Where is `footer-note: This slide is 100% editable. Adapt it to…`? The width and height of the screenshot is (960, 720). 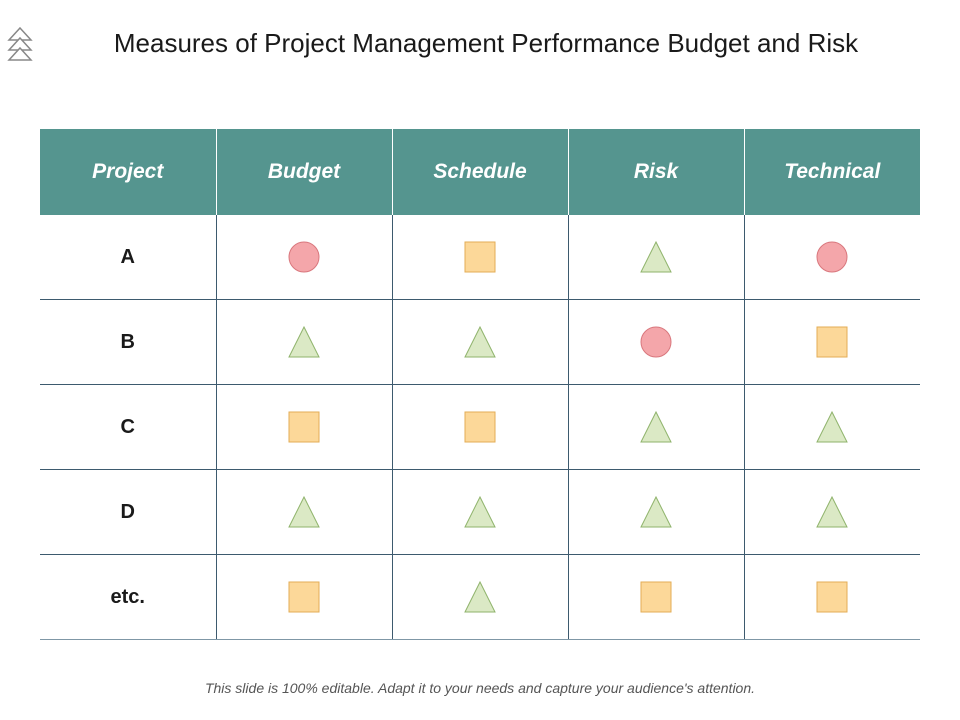 footer-note: This slide is 100% editable. Adapt it to… is located at coordinates (480, 688).